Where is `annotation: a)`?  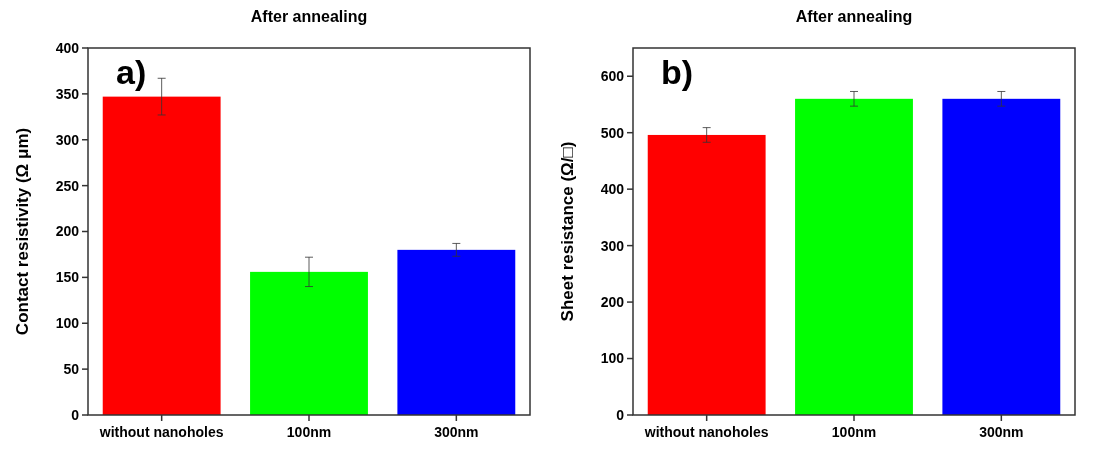
annotation: a) is located at coordinates (131, 72).